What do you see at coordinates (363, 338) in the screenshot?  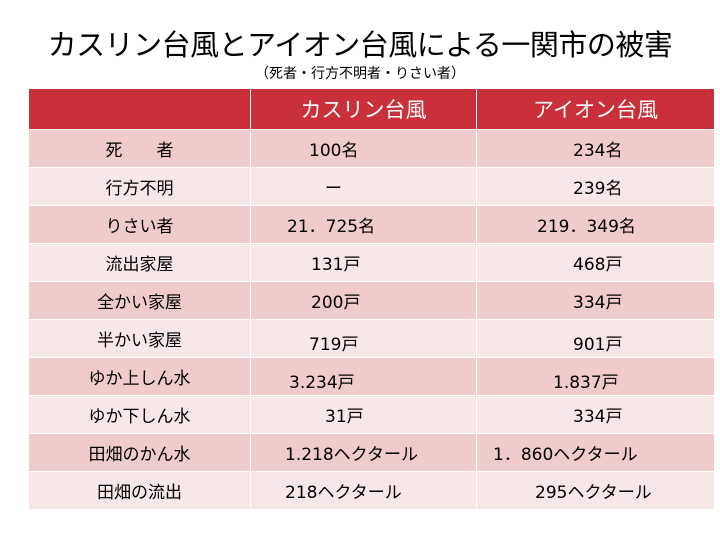 I see `kathleen-value: 719戸` at bounding box center [363, 338].